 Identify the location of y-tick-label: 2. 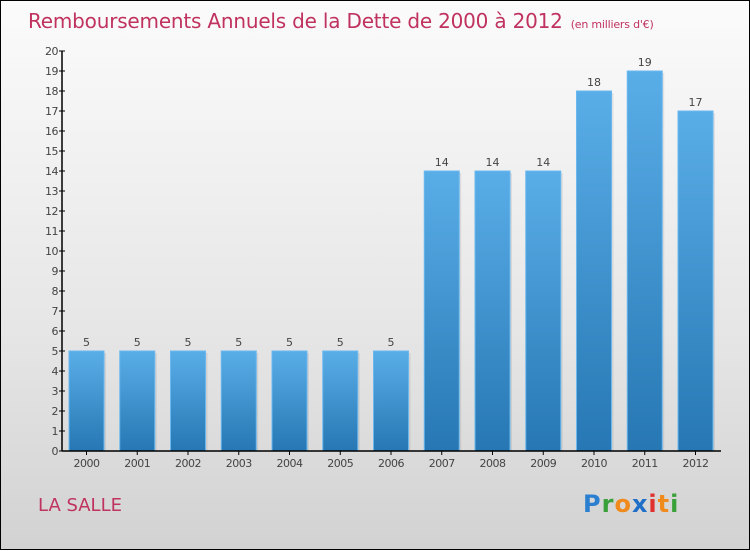
(55, 411).